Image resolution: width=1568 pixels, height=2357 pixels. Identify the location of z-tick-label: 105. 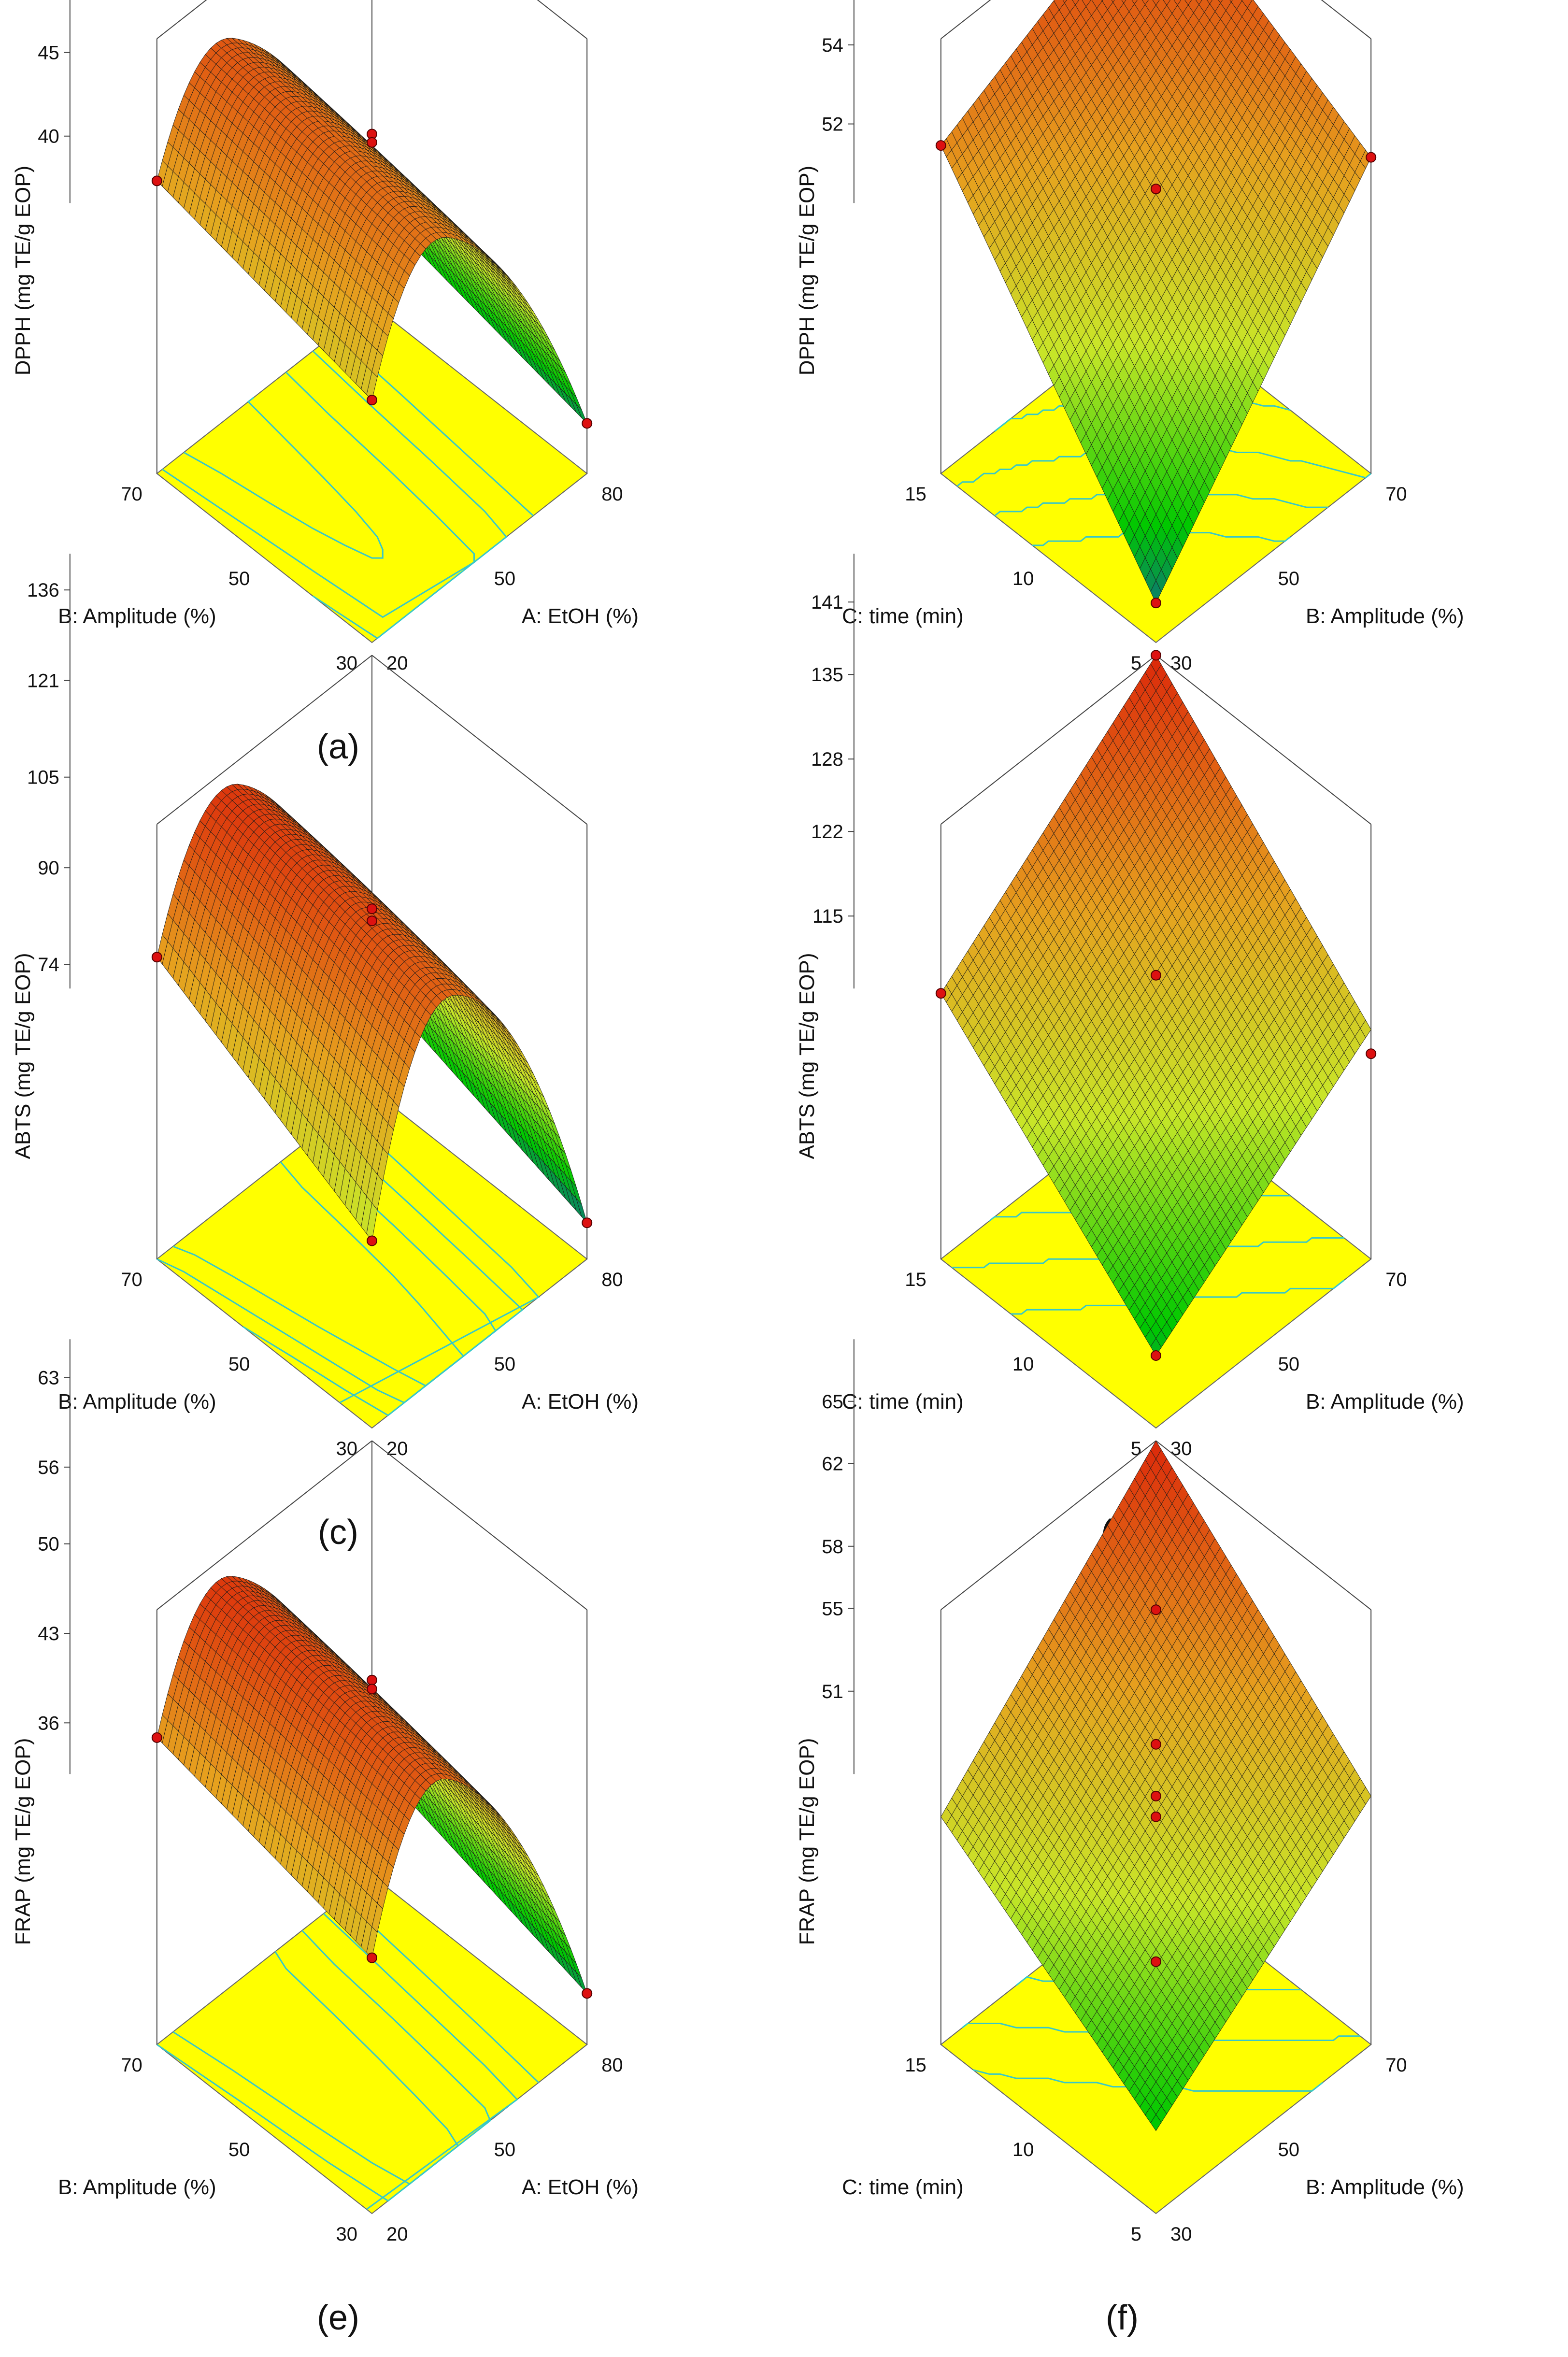
(43, 777).